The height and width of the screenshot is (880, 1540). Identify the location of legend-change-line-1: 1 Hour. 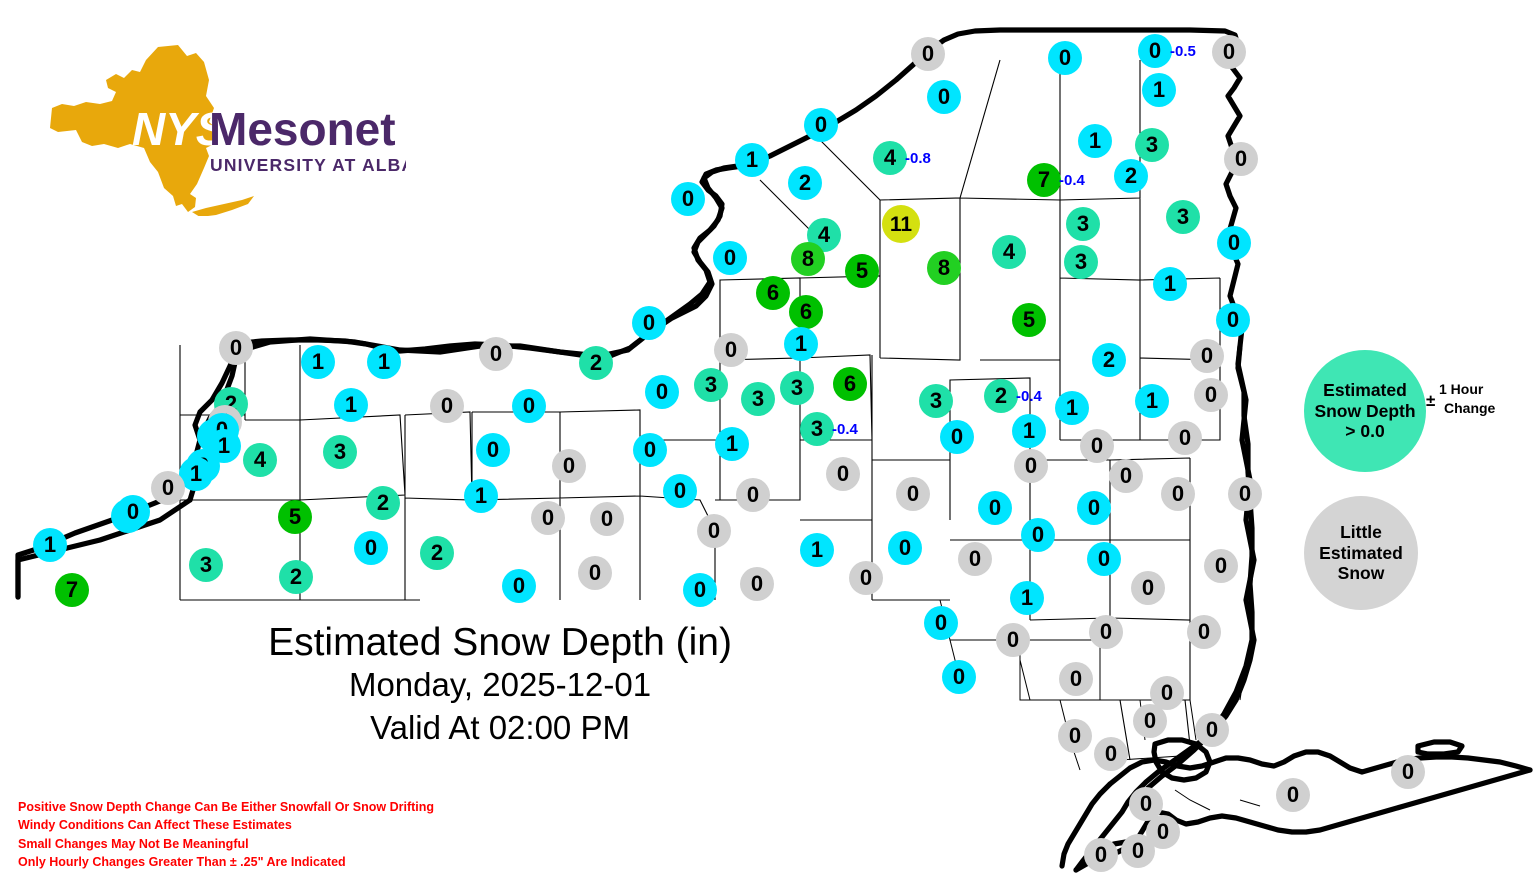
(1461, 389).